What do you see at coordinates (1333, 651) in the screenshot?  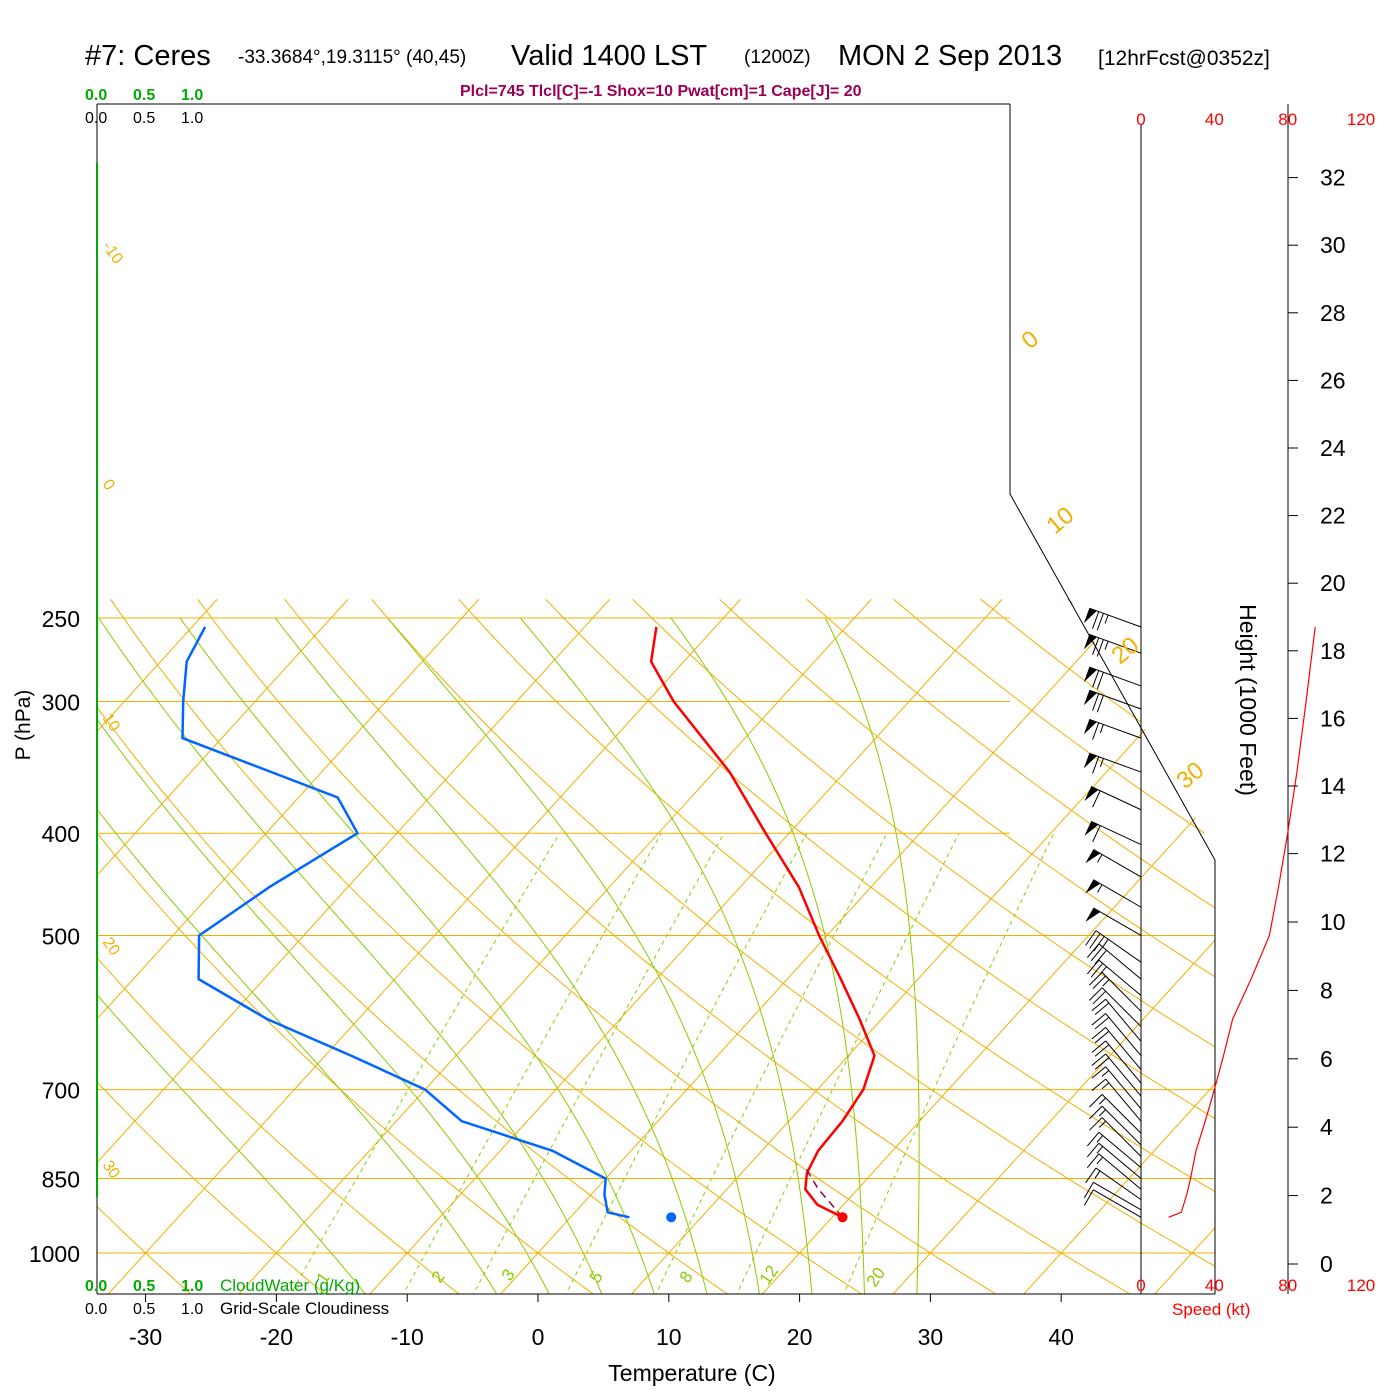 I see `height-tick-label: 18` at bounding box center [1333, 651].